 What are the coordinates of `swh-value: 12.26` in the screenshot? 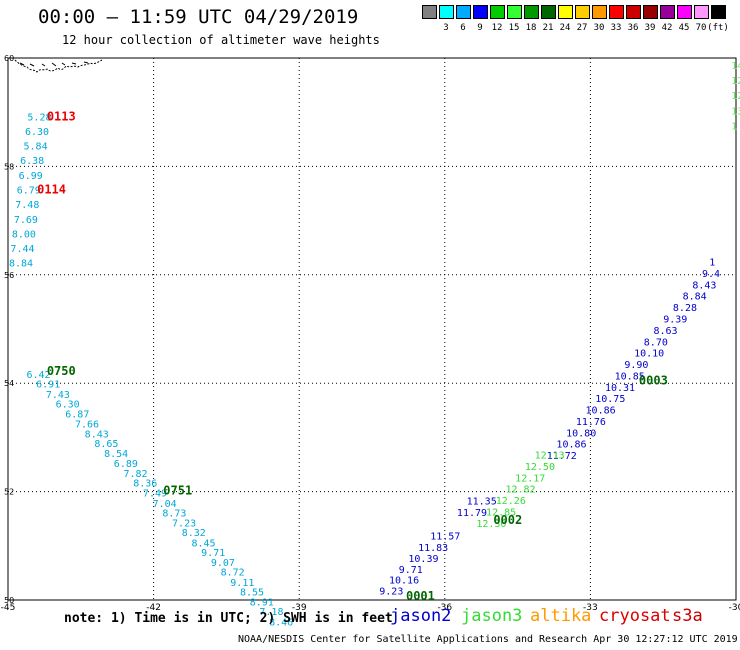 It's located at (511, 501).